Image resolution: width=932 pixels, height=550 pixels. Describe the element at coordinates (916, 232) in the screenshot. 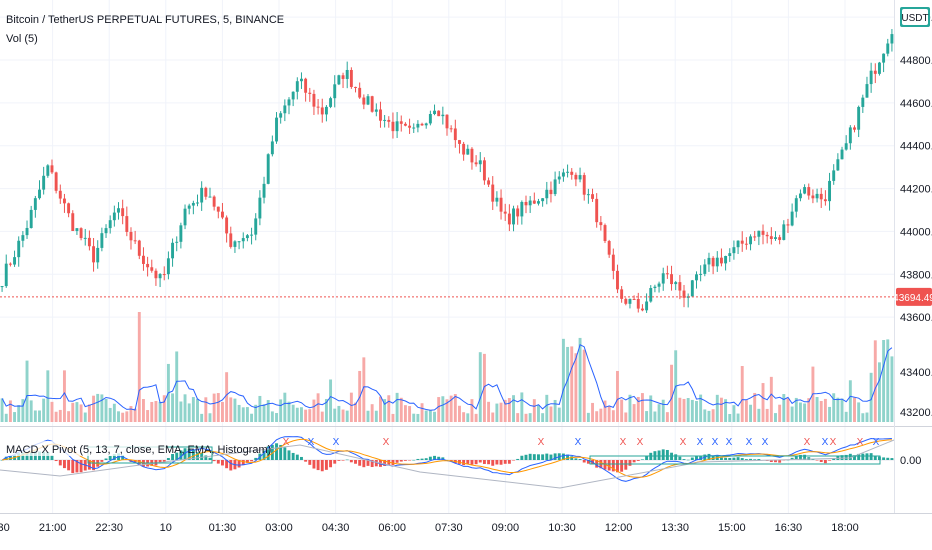

I see `price-tick-label: 44000.00` at that location.